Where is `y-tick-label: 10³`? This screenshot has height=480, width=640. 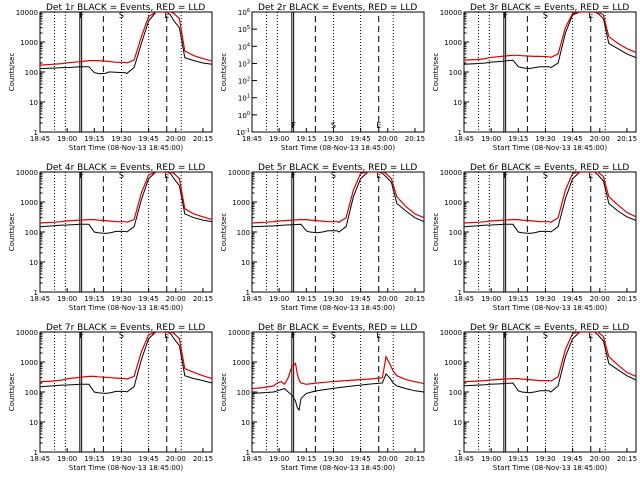 y-tick-label: 10³ is located at coordinates (244, 63).